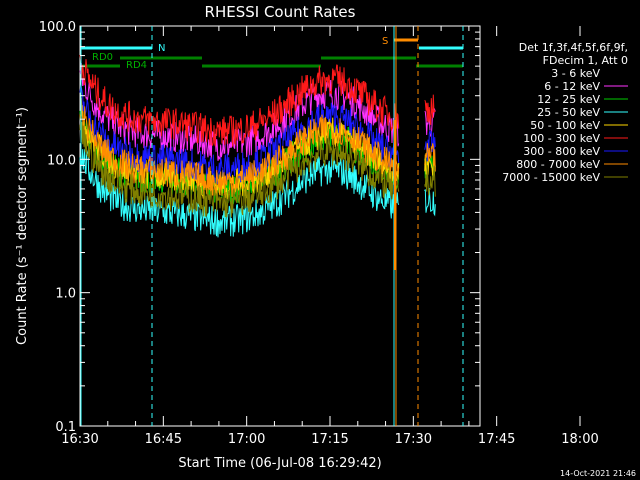 The height and width of the screenshot is (480, 640). I want to click on legend-entry-label: 7000 - 15000 keV, so click(551, 177).